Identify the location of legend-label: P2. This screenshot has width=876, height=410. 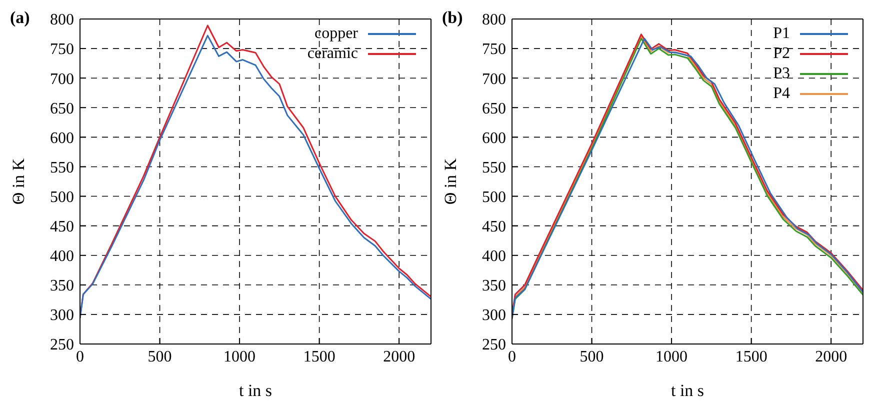
(781, 54).